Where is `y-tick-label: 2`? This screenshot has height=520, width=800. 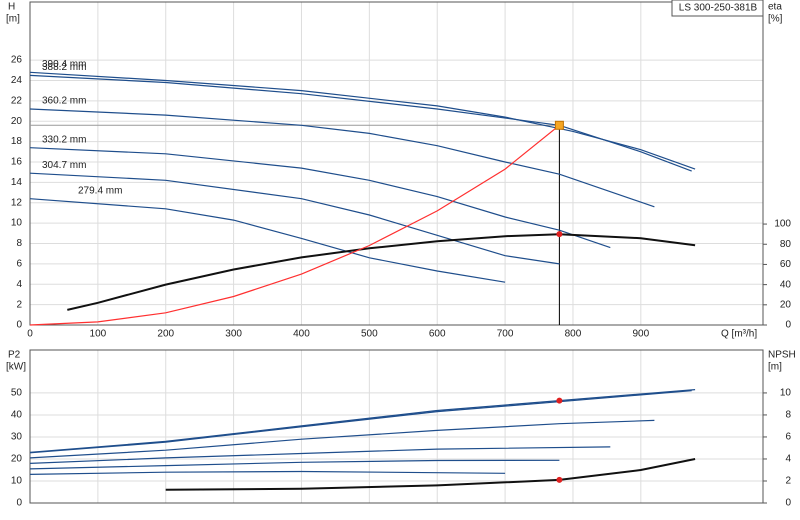
y-tick-label: 2 is located at coordinates (19, 304).